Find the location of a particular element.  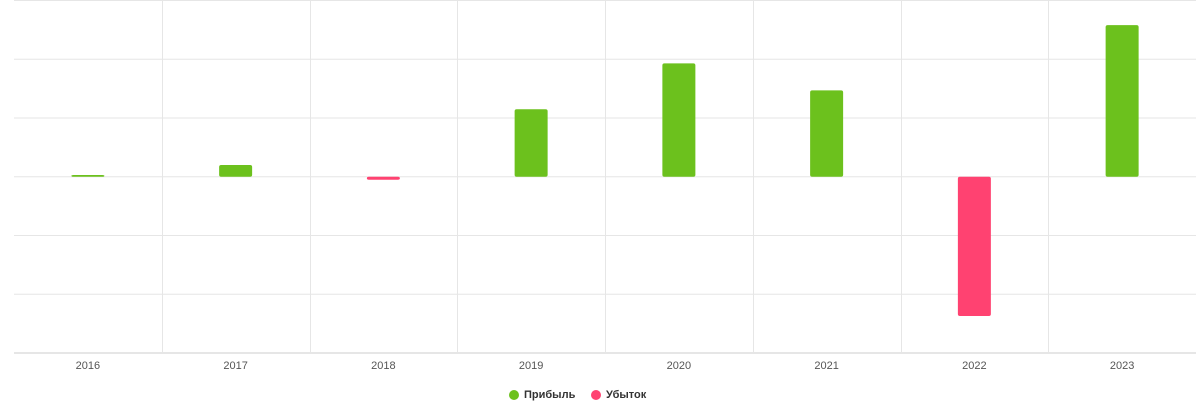

x-tick-label: 2019 is located at coordinates (531, 366).